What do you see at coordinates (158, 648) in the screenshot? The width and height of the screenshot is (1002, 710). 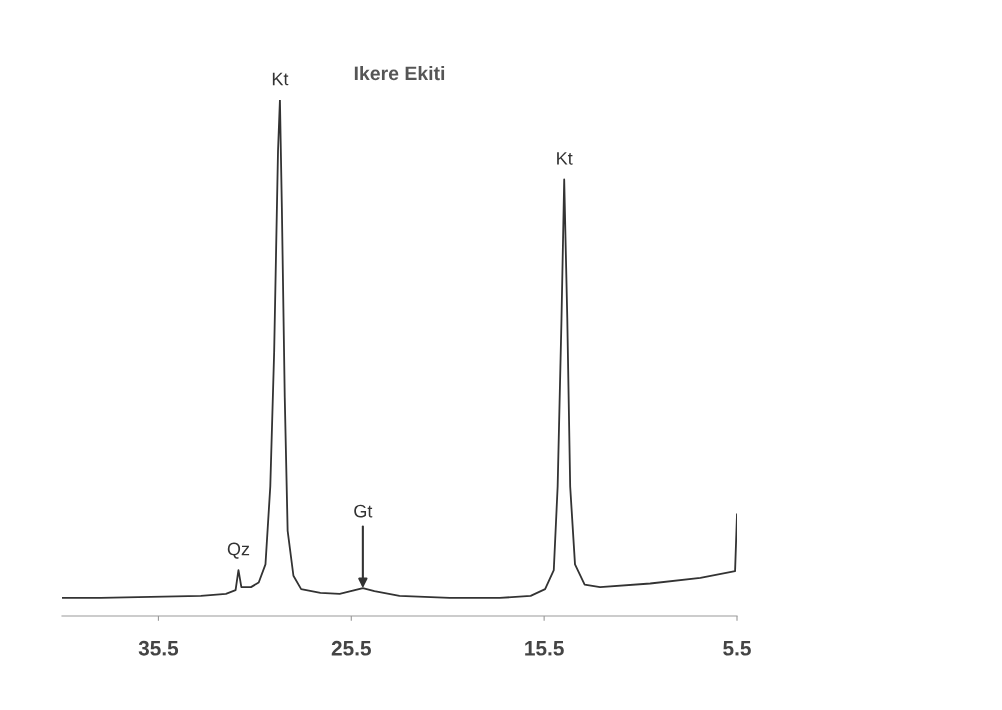 I see `x-tick-label: 35.5` at bounding box center [158, 648].